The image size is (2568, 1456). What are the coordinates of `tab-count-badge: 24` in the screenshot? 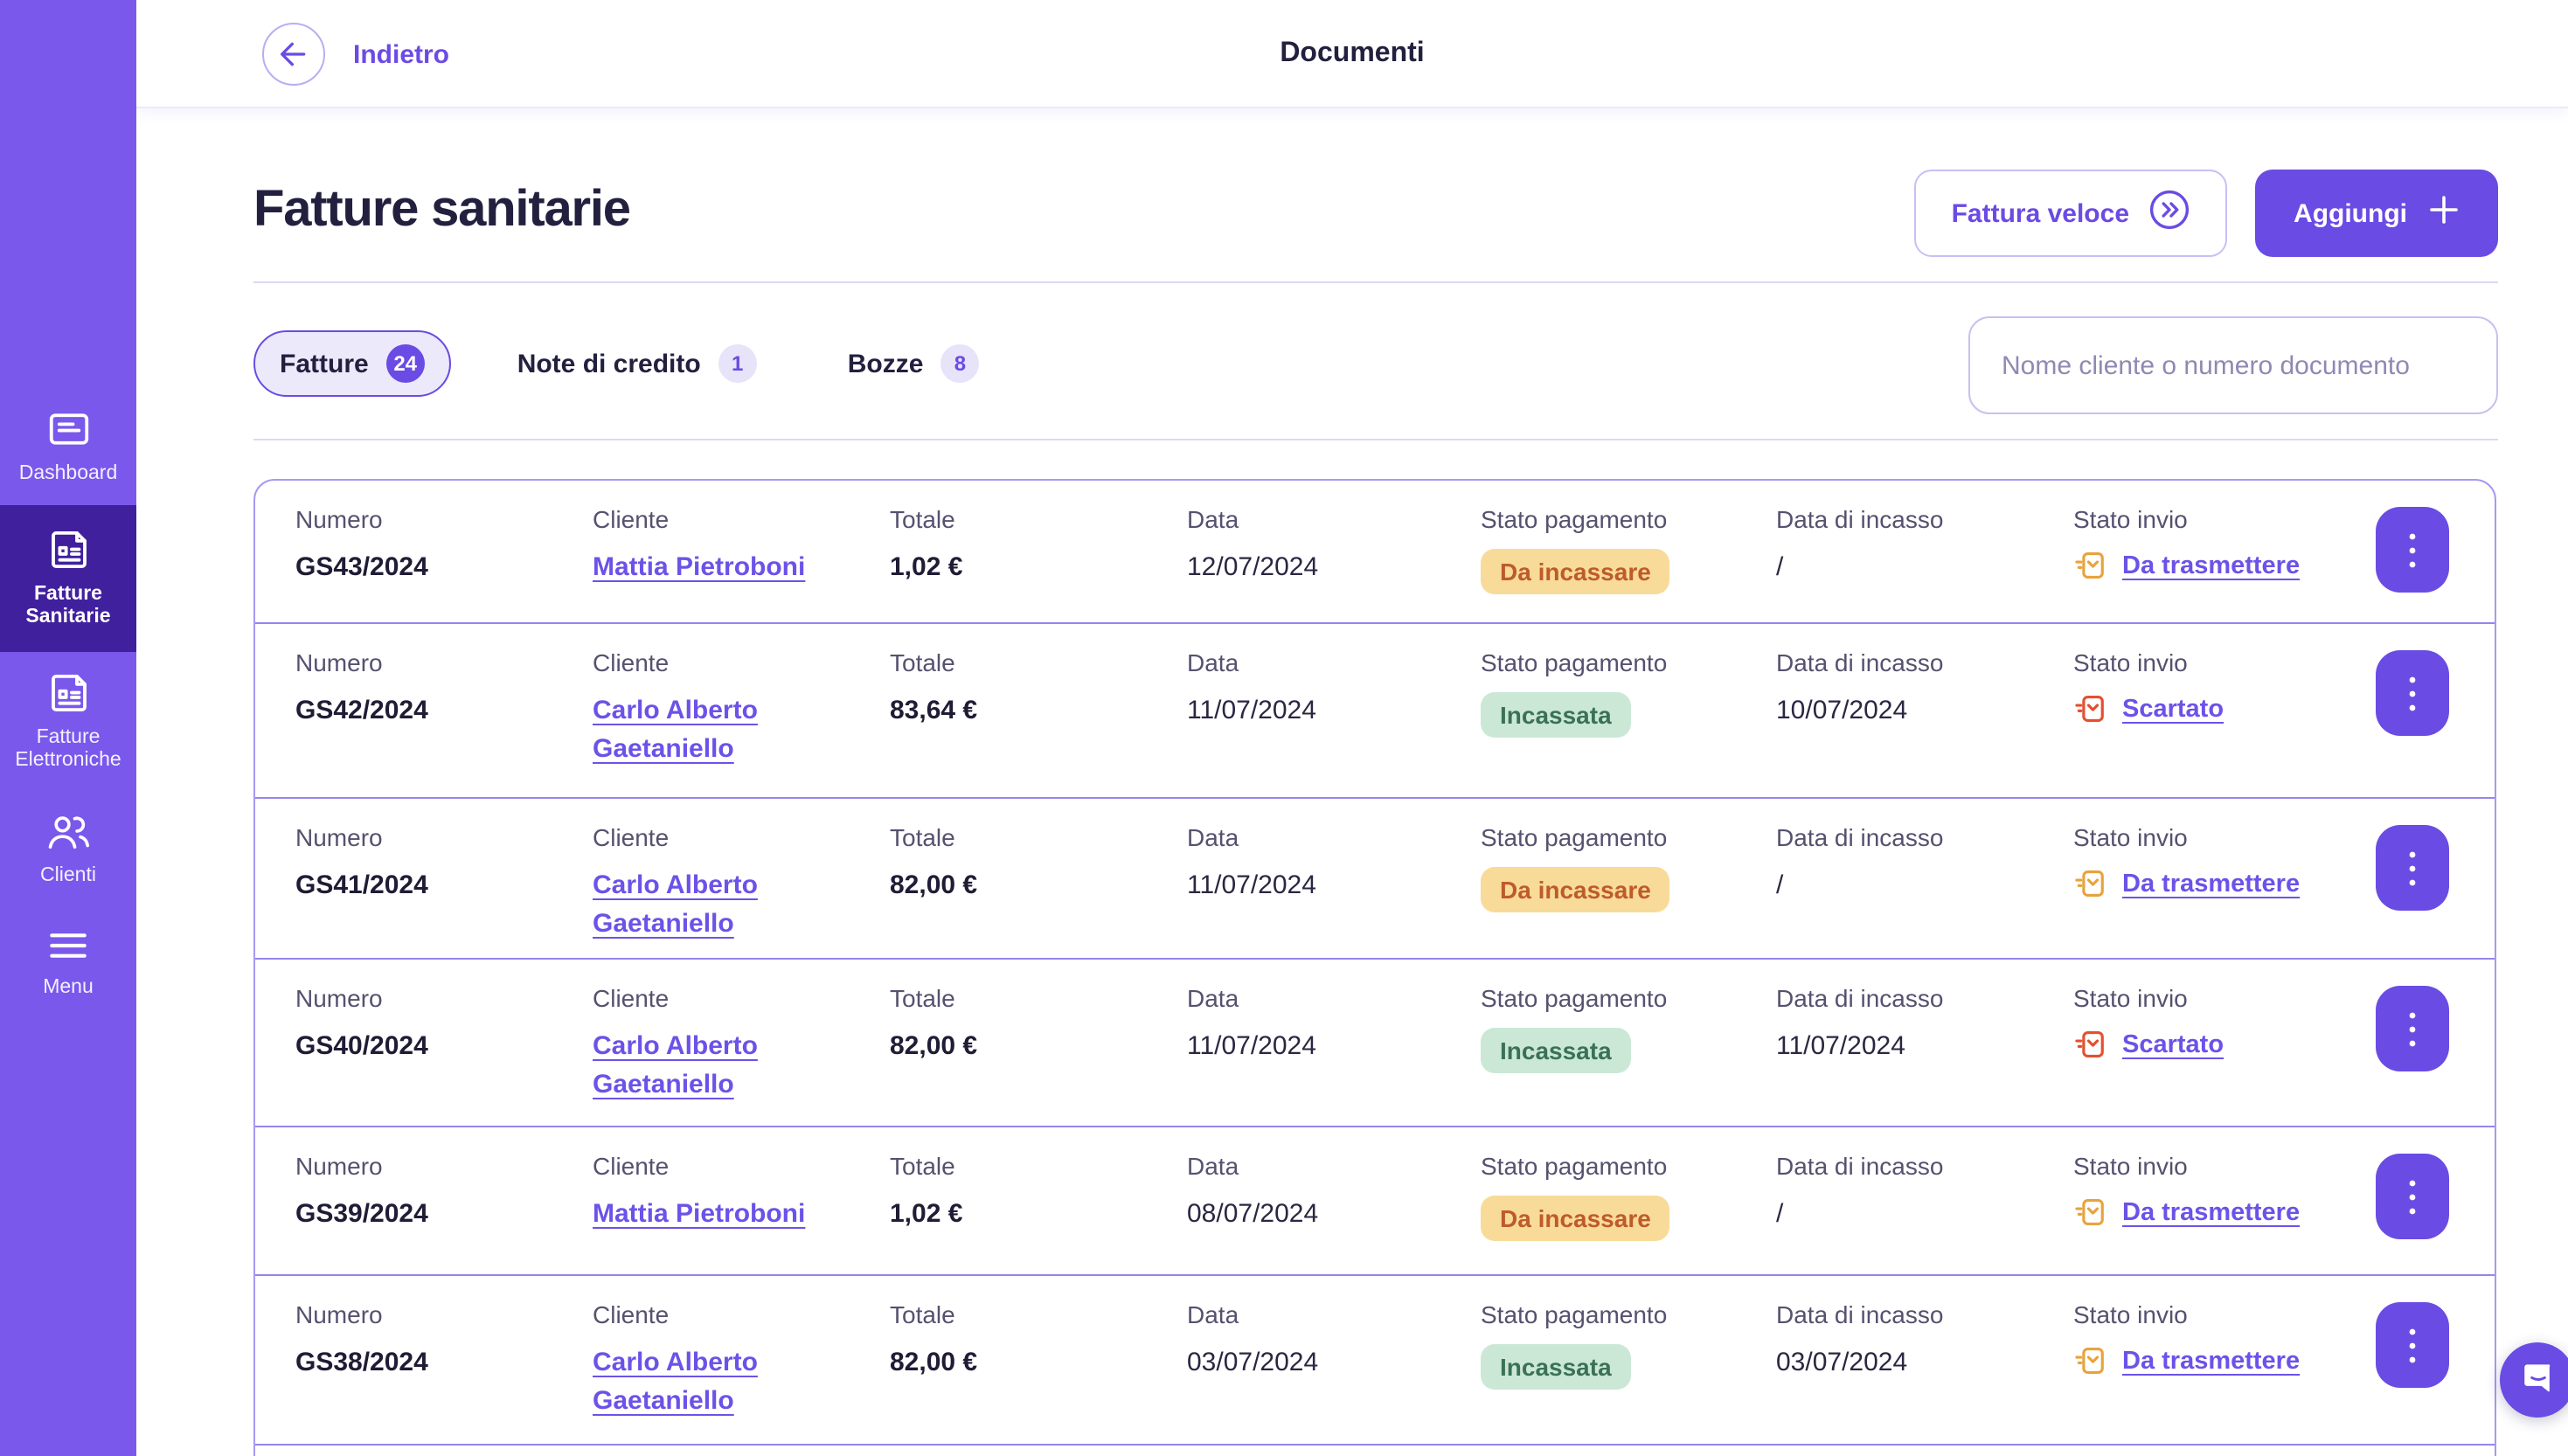 It's located at (405, 363).